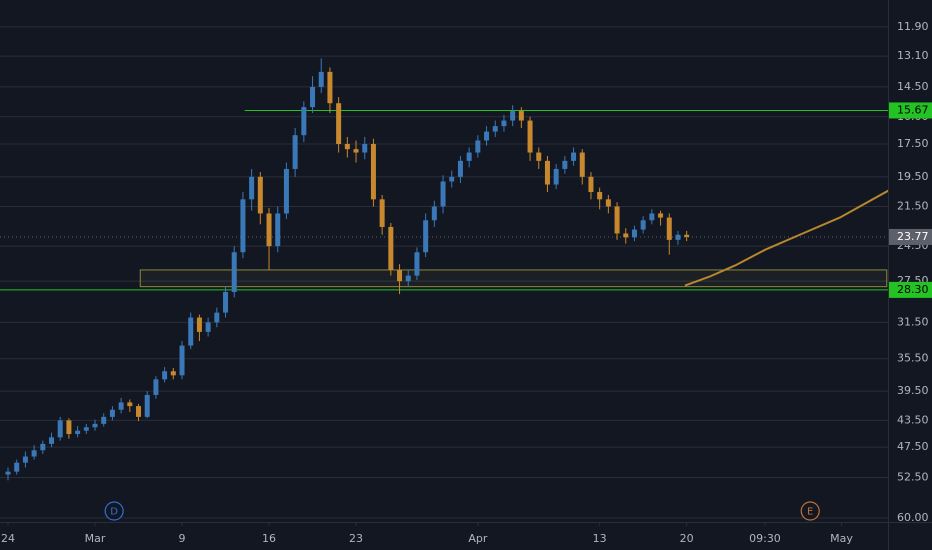  What do you see at coordinates (269, 538) in the screenshot?
I see `x-tick-label: 16` at bounding box center [269, 538].